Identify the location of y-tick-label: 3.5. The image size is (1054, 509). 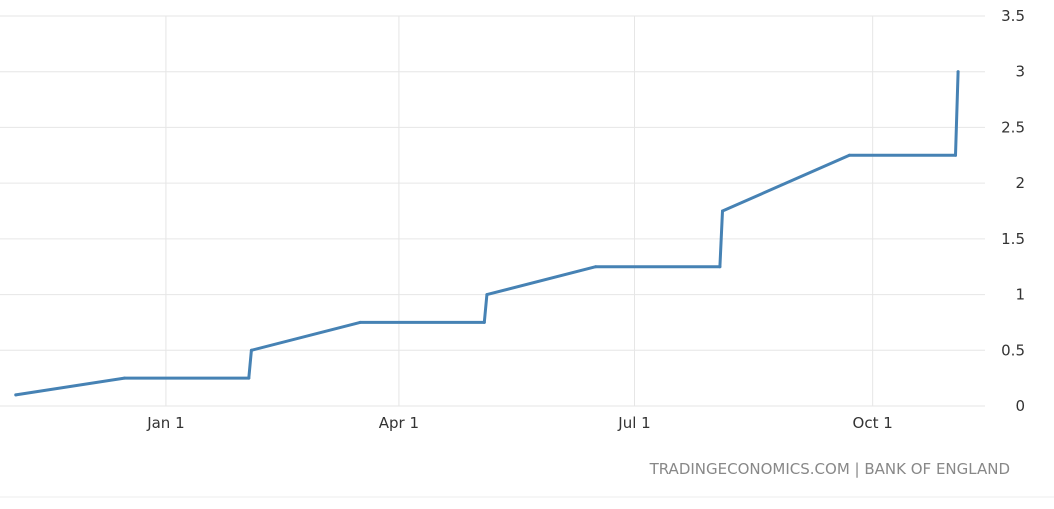
(1013, 16).